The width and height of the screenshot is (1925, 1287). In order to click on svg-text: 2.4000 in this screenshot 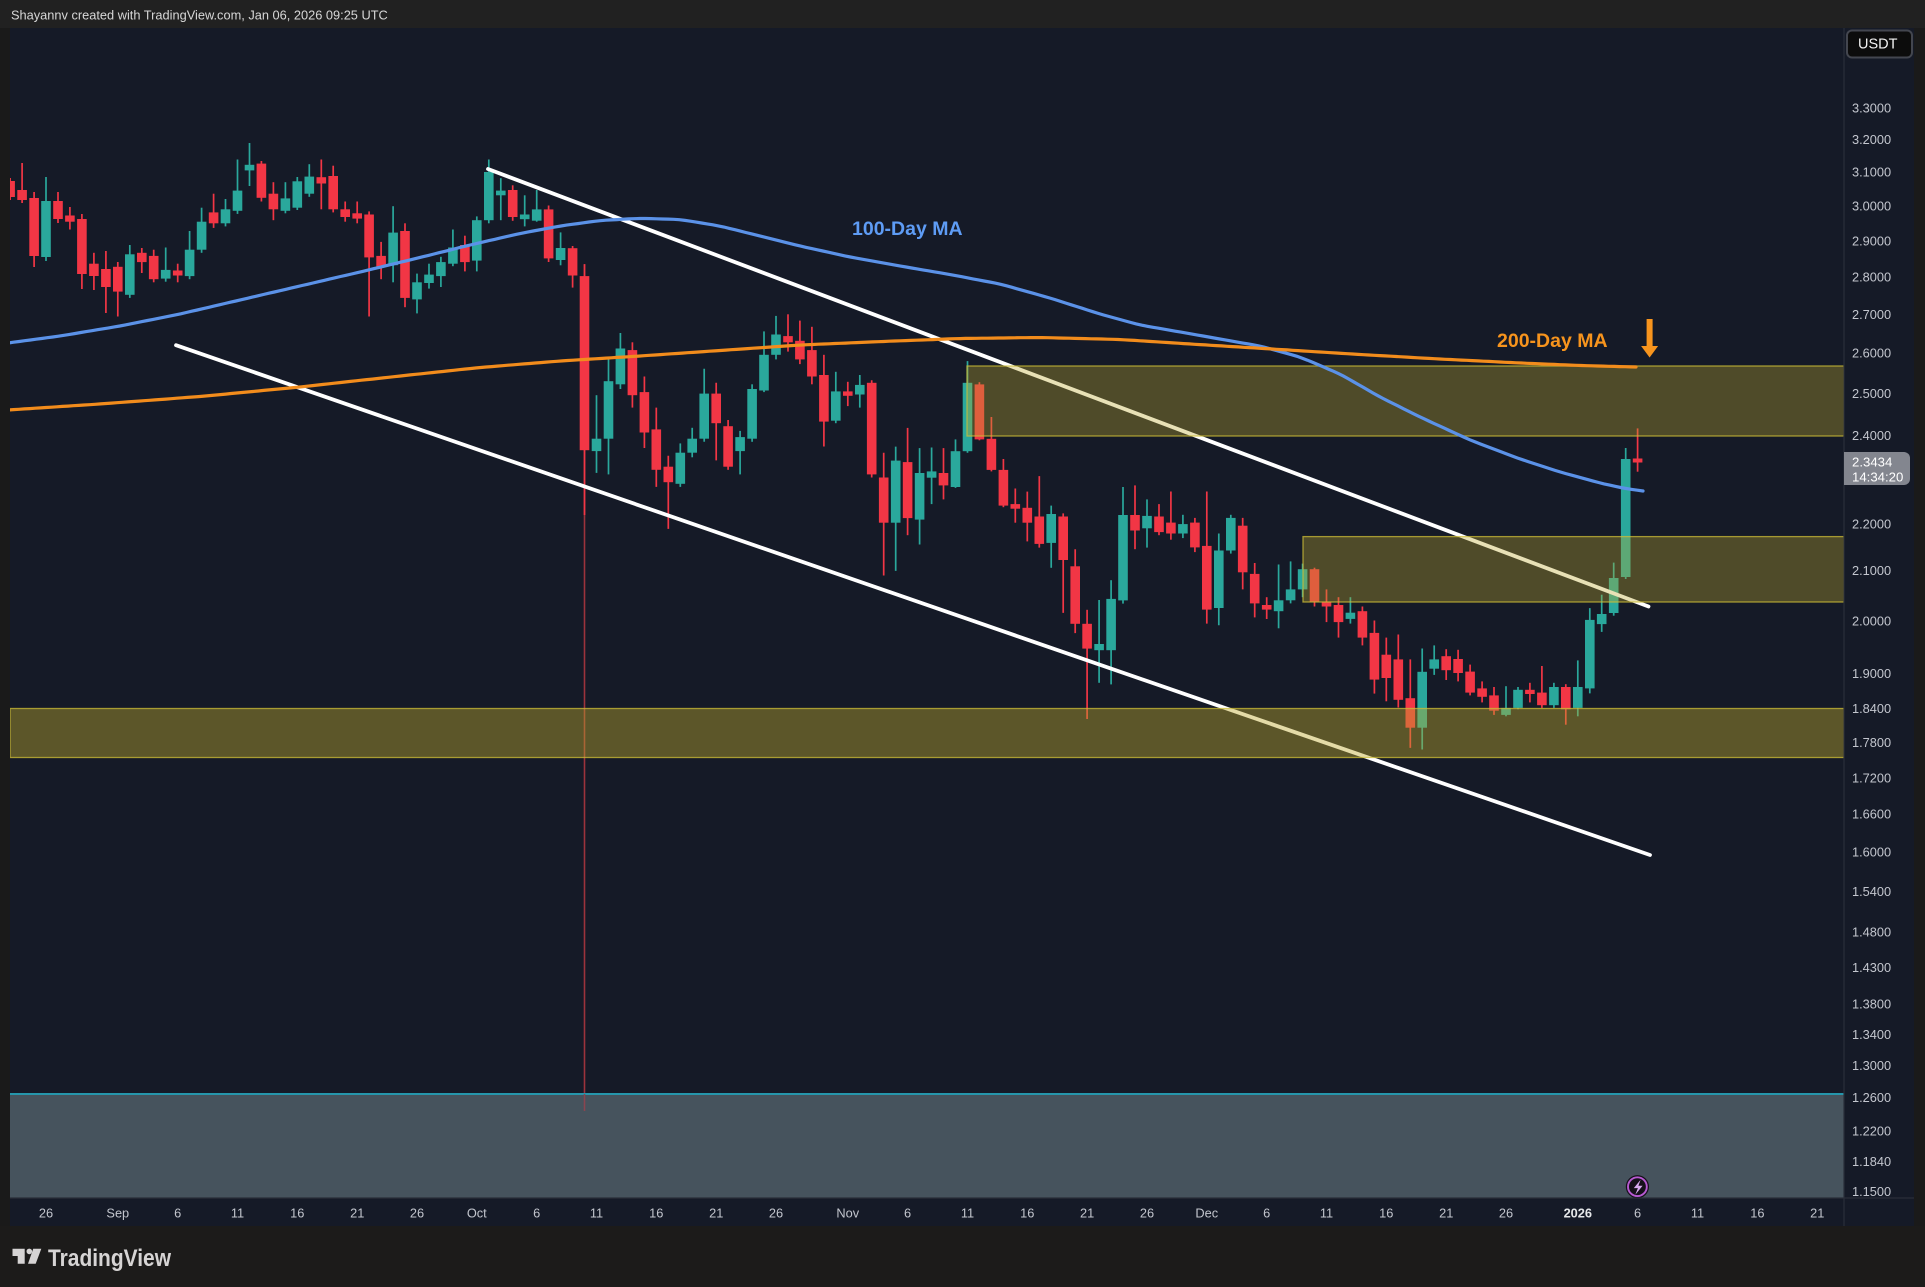, I will do `click(1871, 435)`.